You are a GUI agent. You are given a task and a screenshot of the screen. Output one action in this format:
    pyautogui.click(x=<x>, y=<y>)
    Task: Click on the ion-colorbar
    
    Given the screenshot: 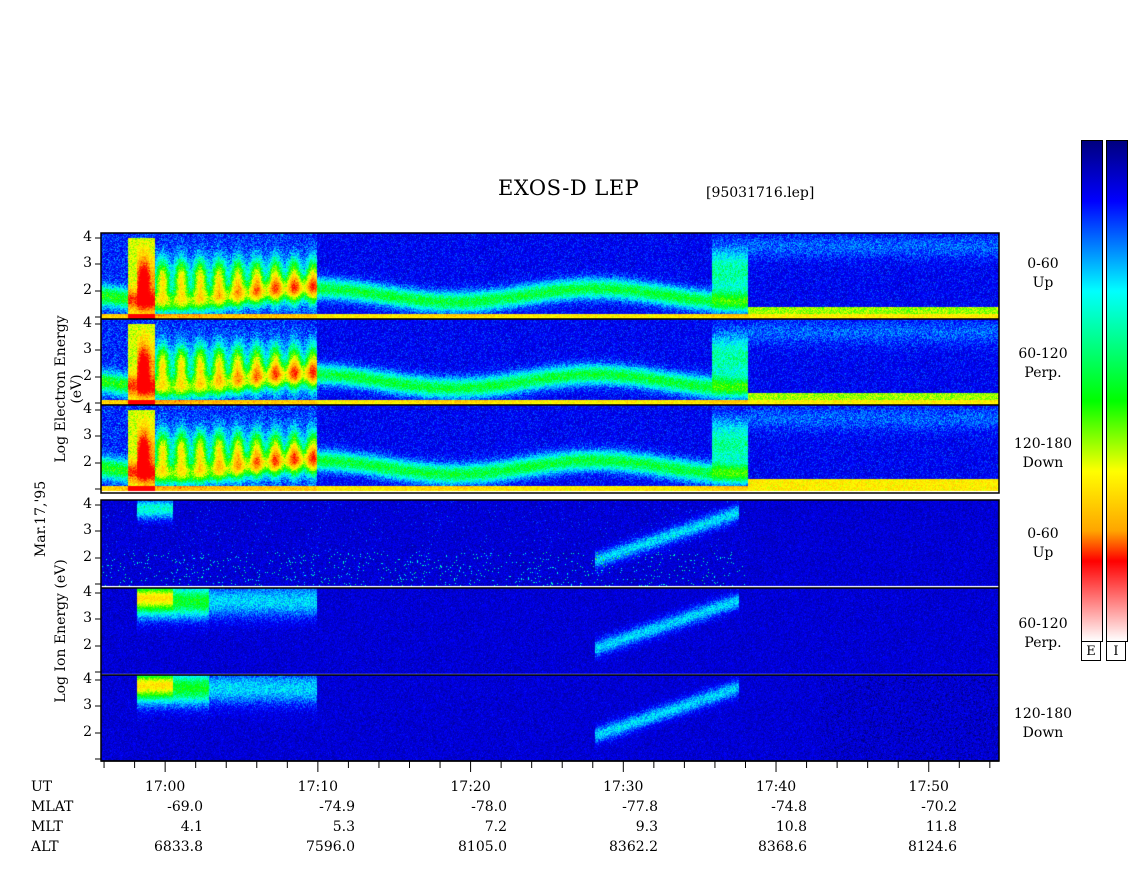 What is the action you would take?
    pyautogui.click(x=1117, y=391)
    